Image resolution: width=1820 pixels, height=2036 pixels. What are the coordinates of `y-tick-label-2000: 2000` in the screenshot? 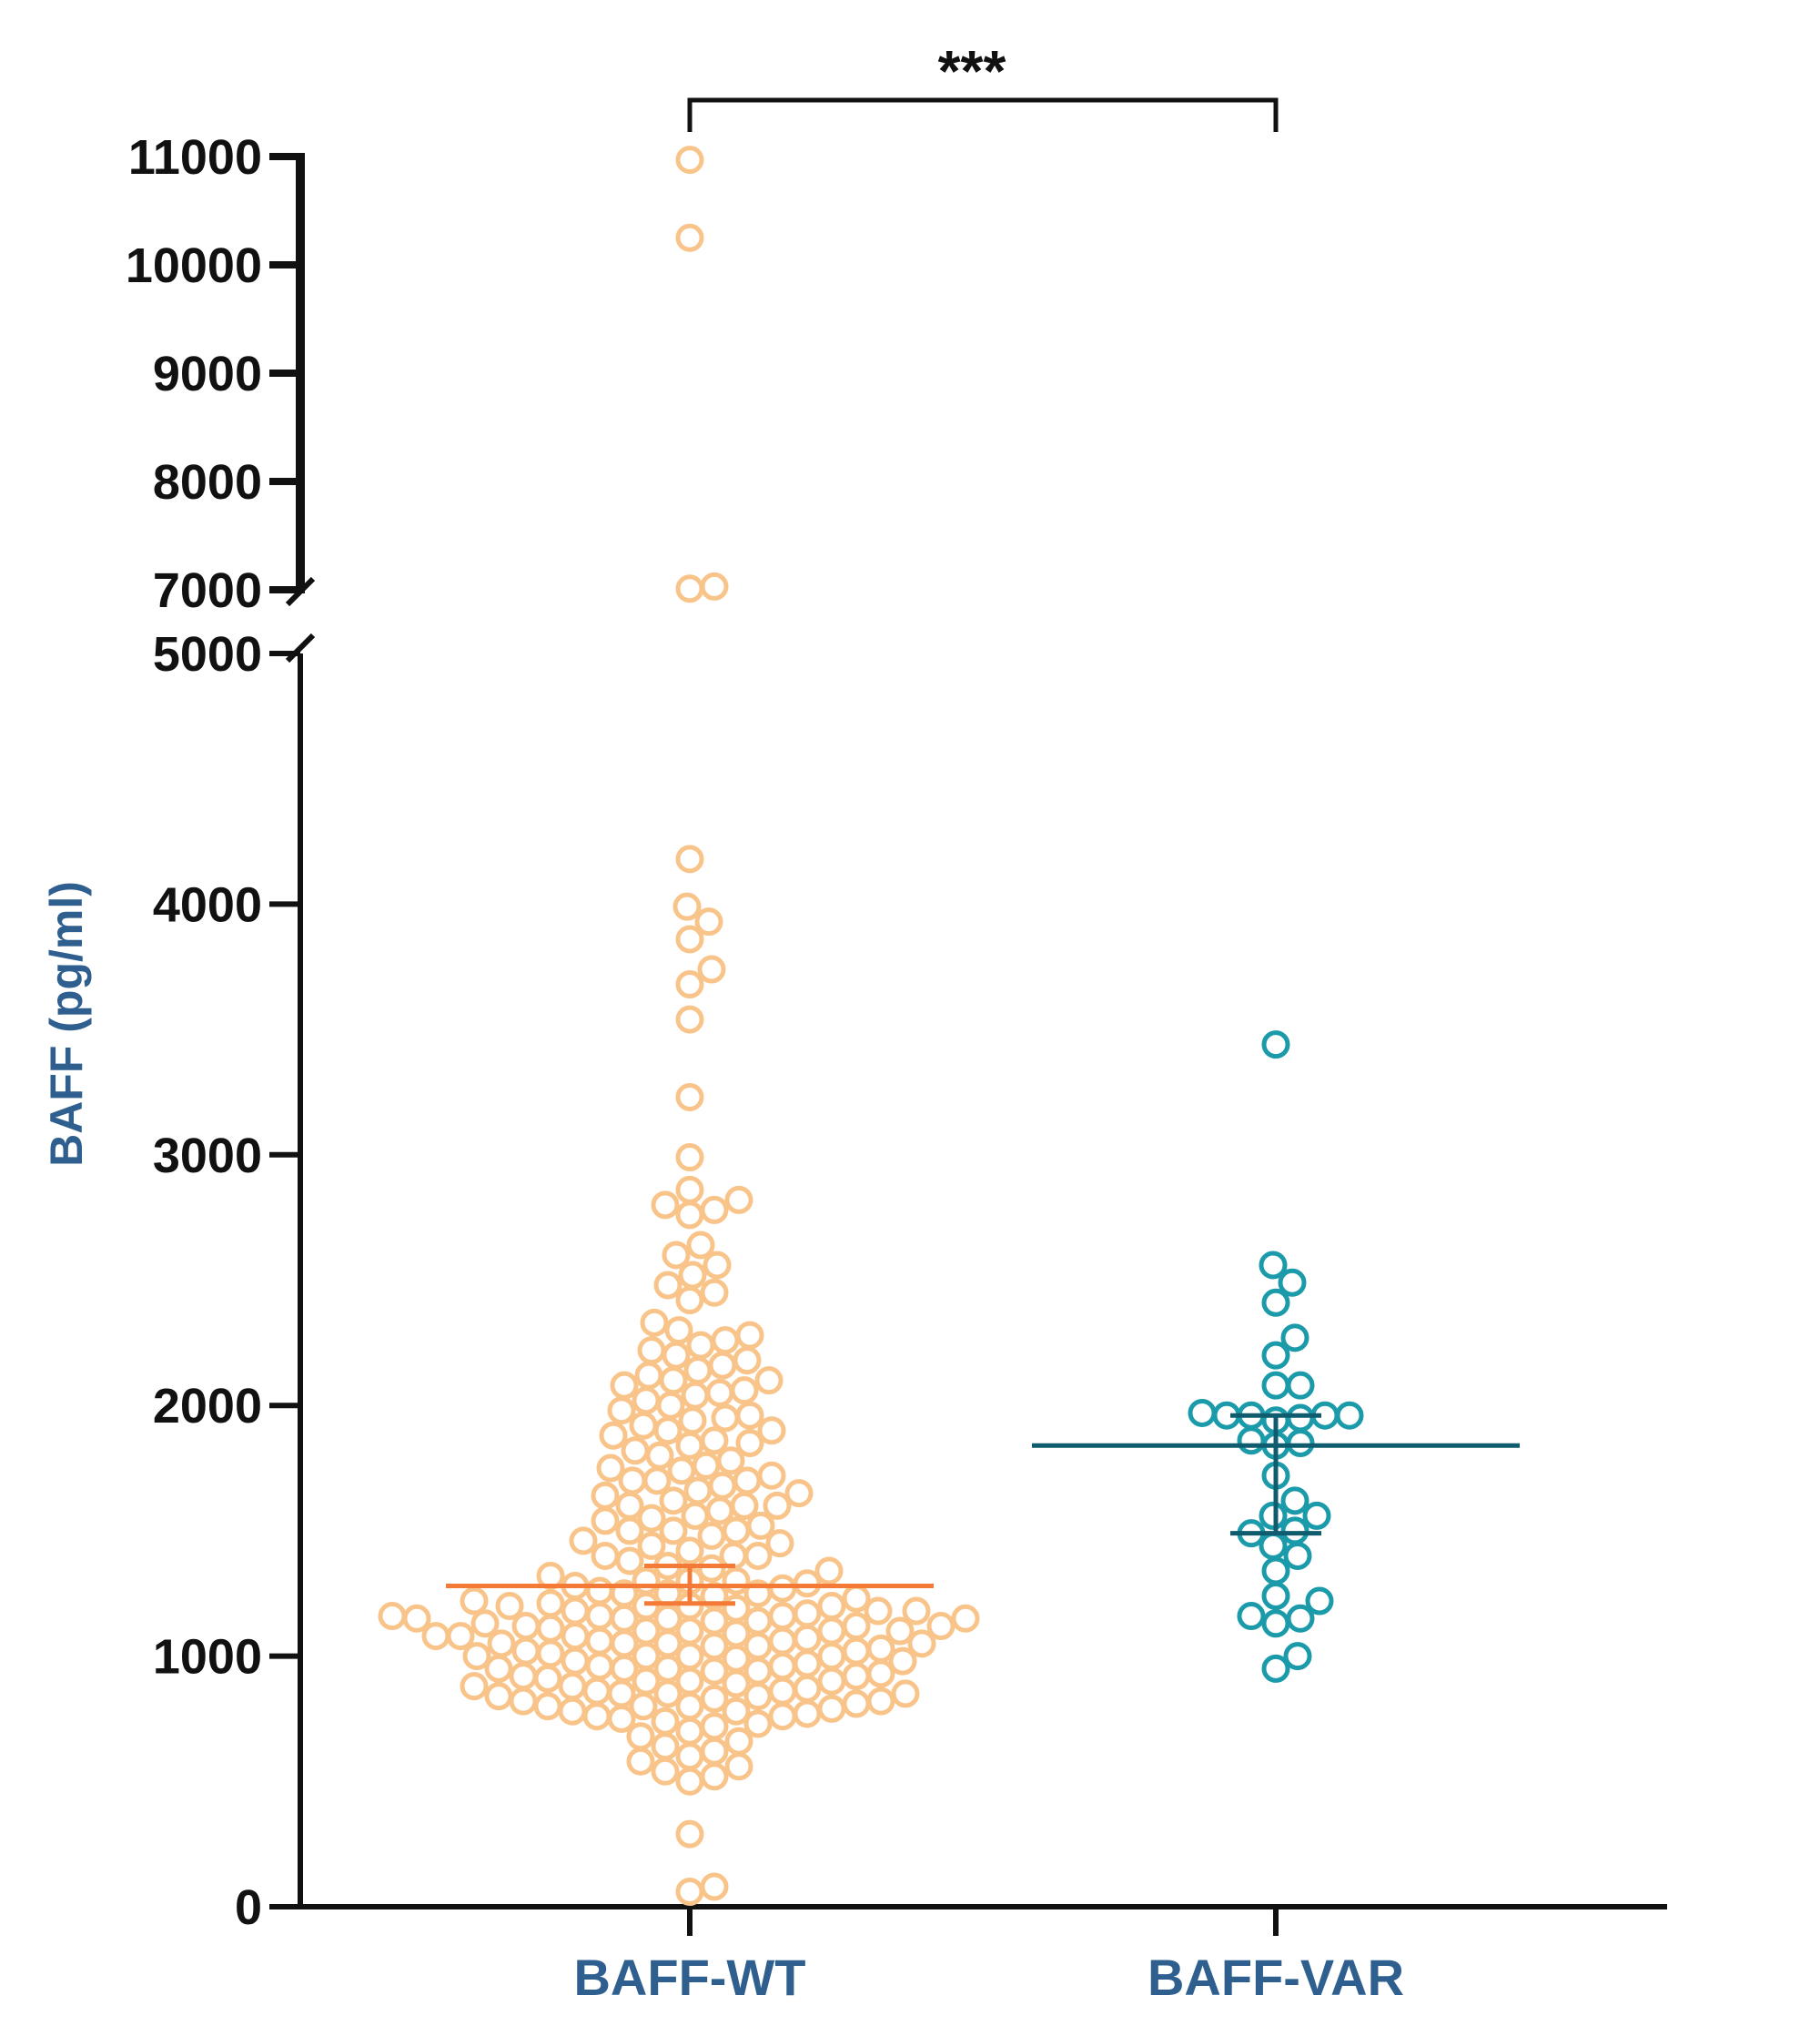 It's located at (208, 1406).